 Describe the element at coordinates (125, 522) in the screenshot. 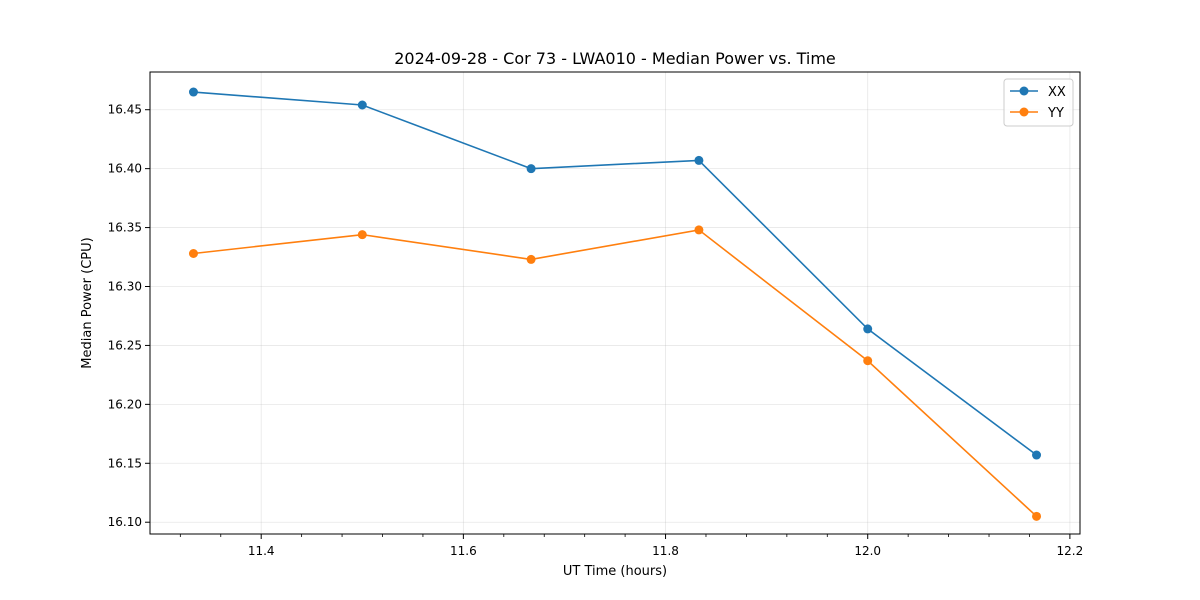

I see `y-tick-label: 16.10` at that location.